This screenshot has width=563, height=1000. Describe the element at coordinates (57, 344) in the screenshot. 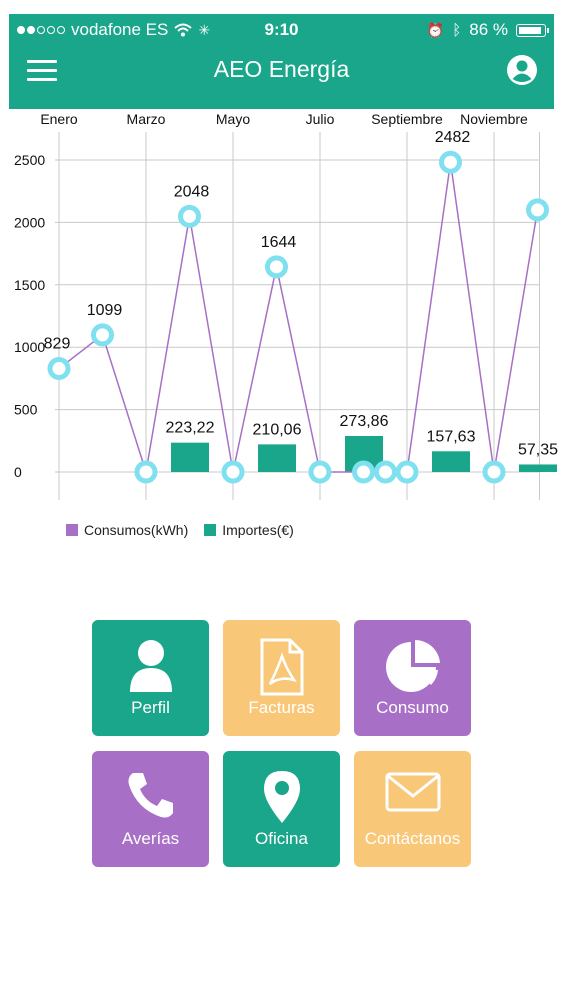

I see `line-data-label: 829` at that location.